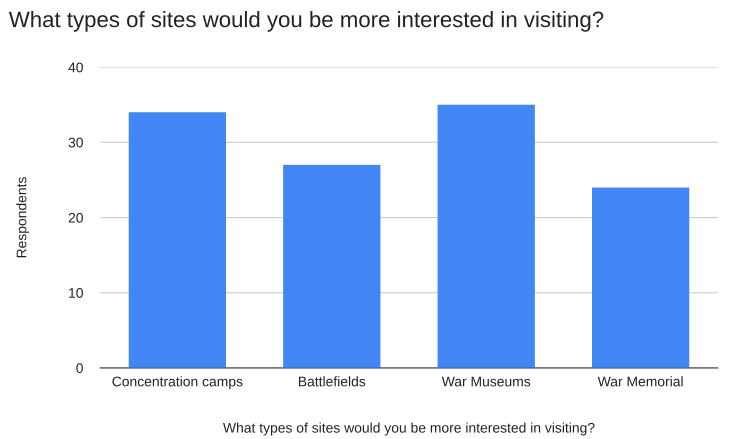 The width and height of the screenshot is (731, 439). What do you see at coordinates (23, 217) in the screenshot?
I see `y-axis-title: Respondents` at bounding box center [23, 217].